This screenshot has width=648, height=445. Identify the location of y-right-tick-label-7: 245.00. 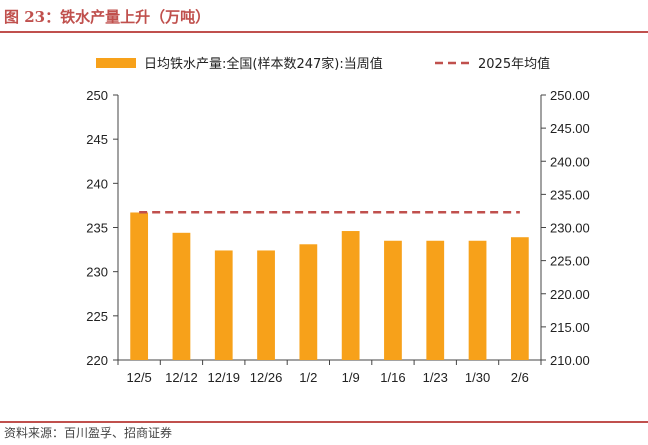
(570, 128).